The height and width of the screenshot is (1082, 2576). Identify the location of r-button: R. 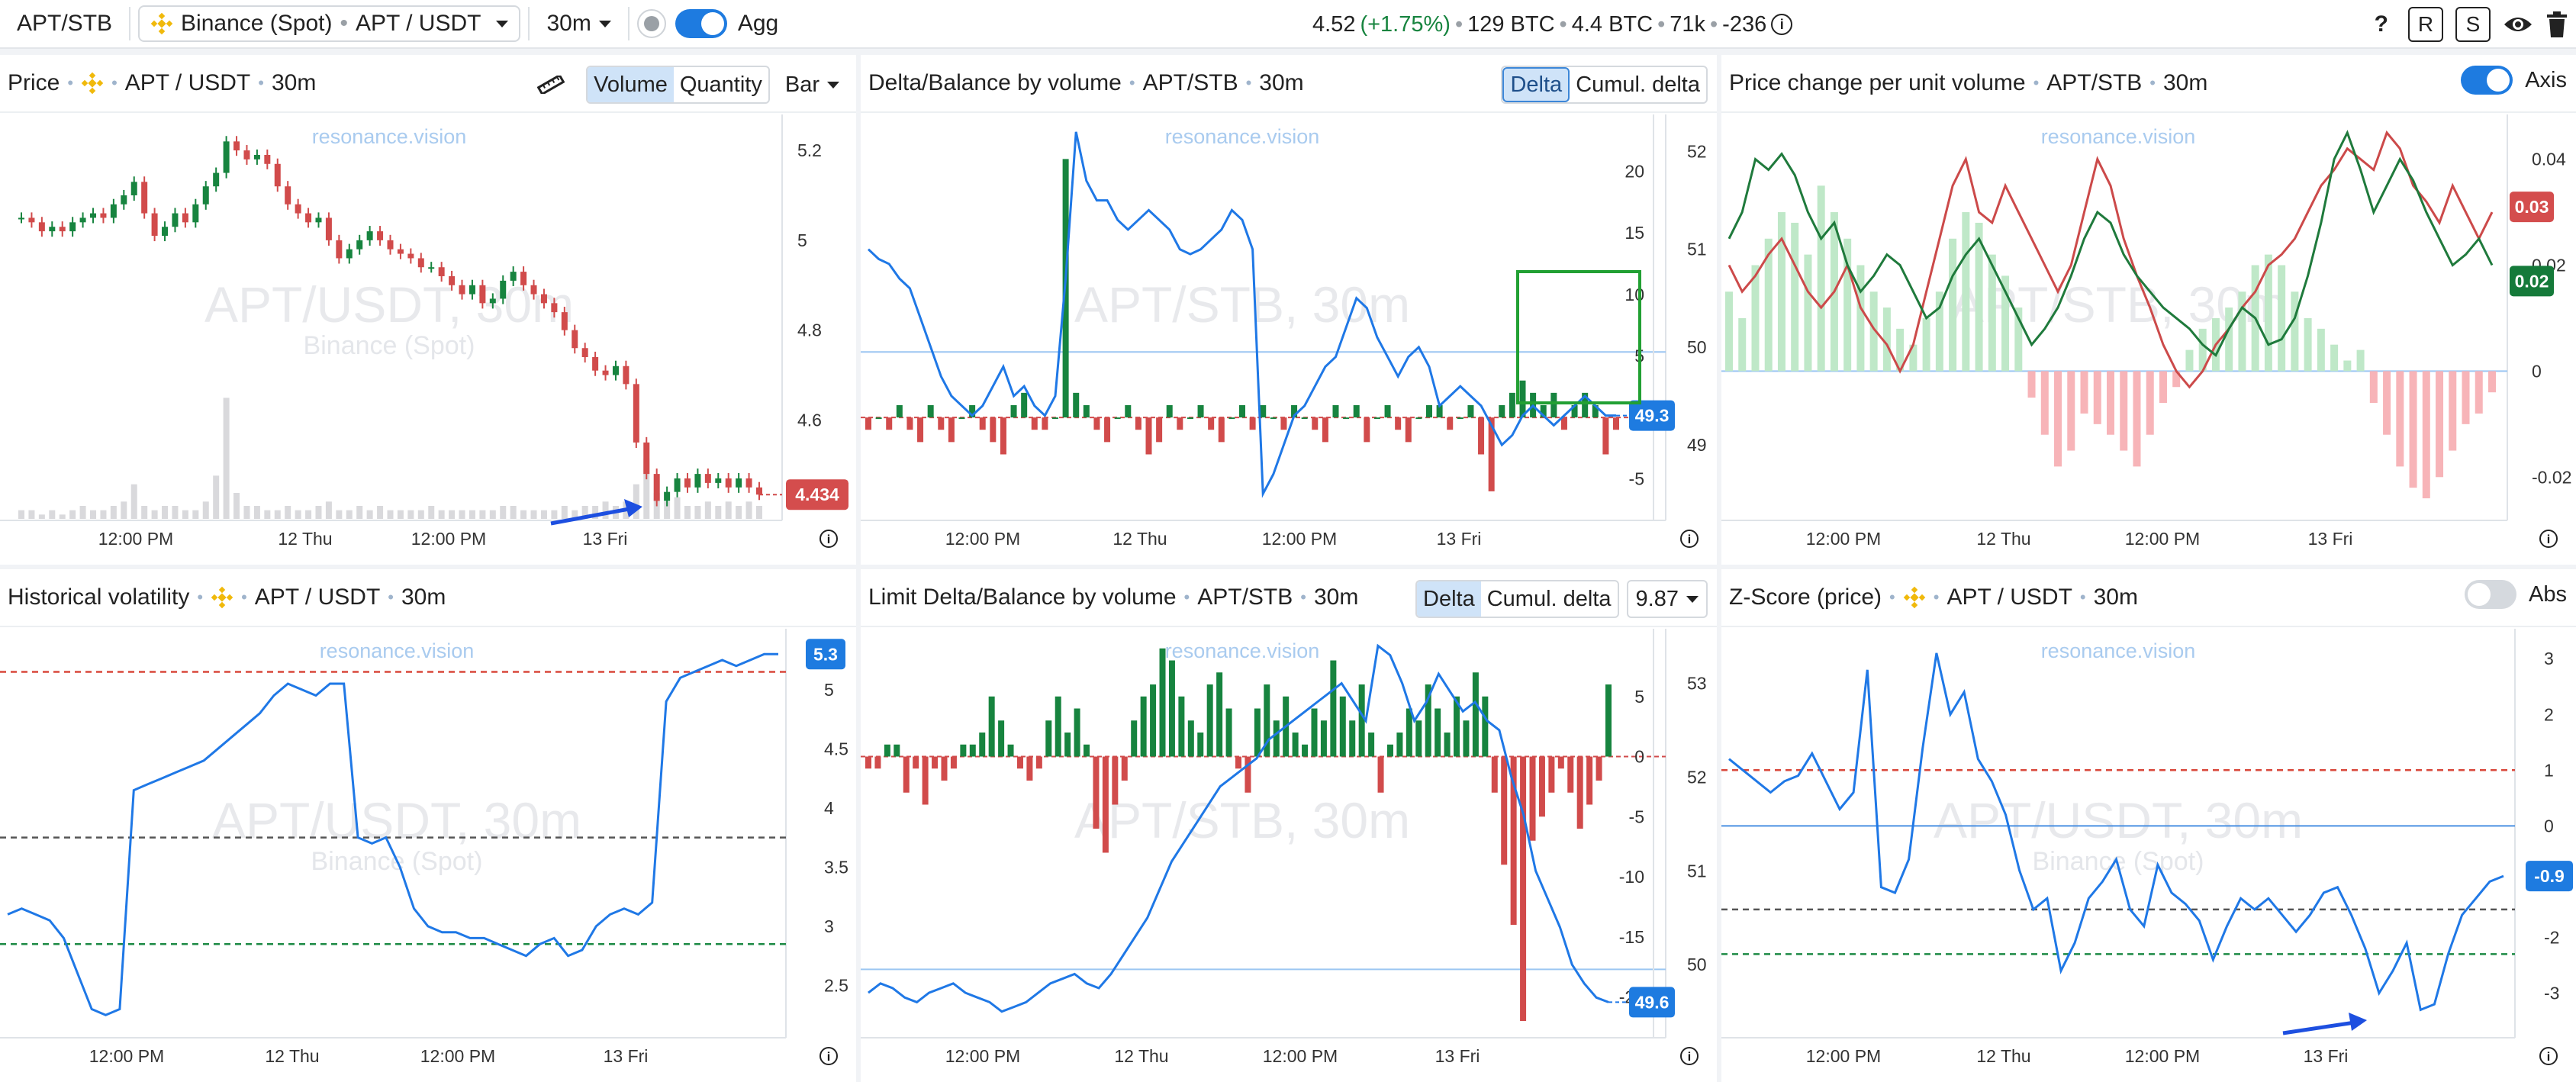
(2425, 24).